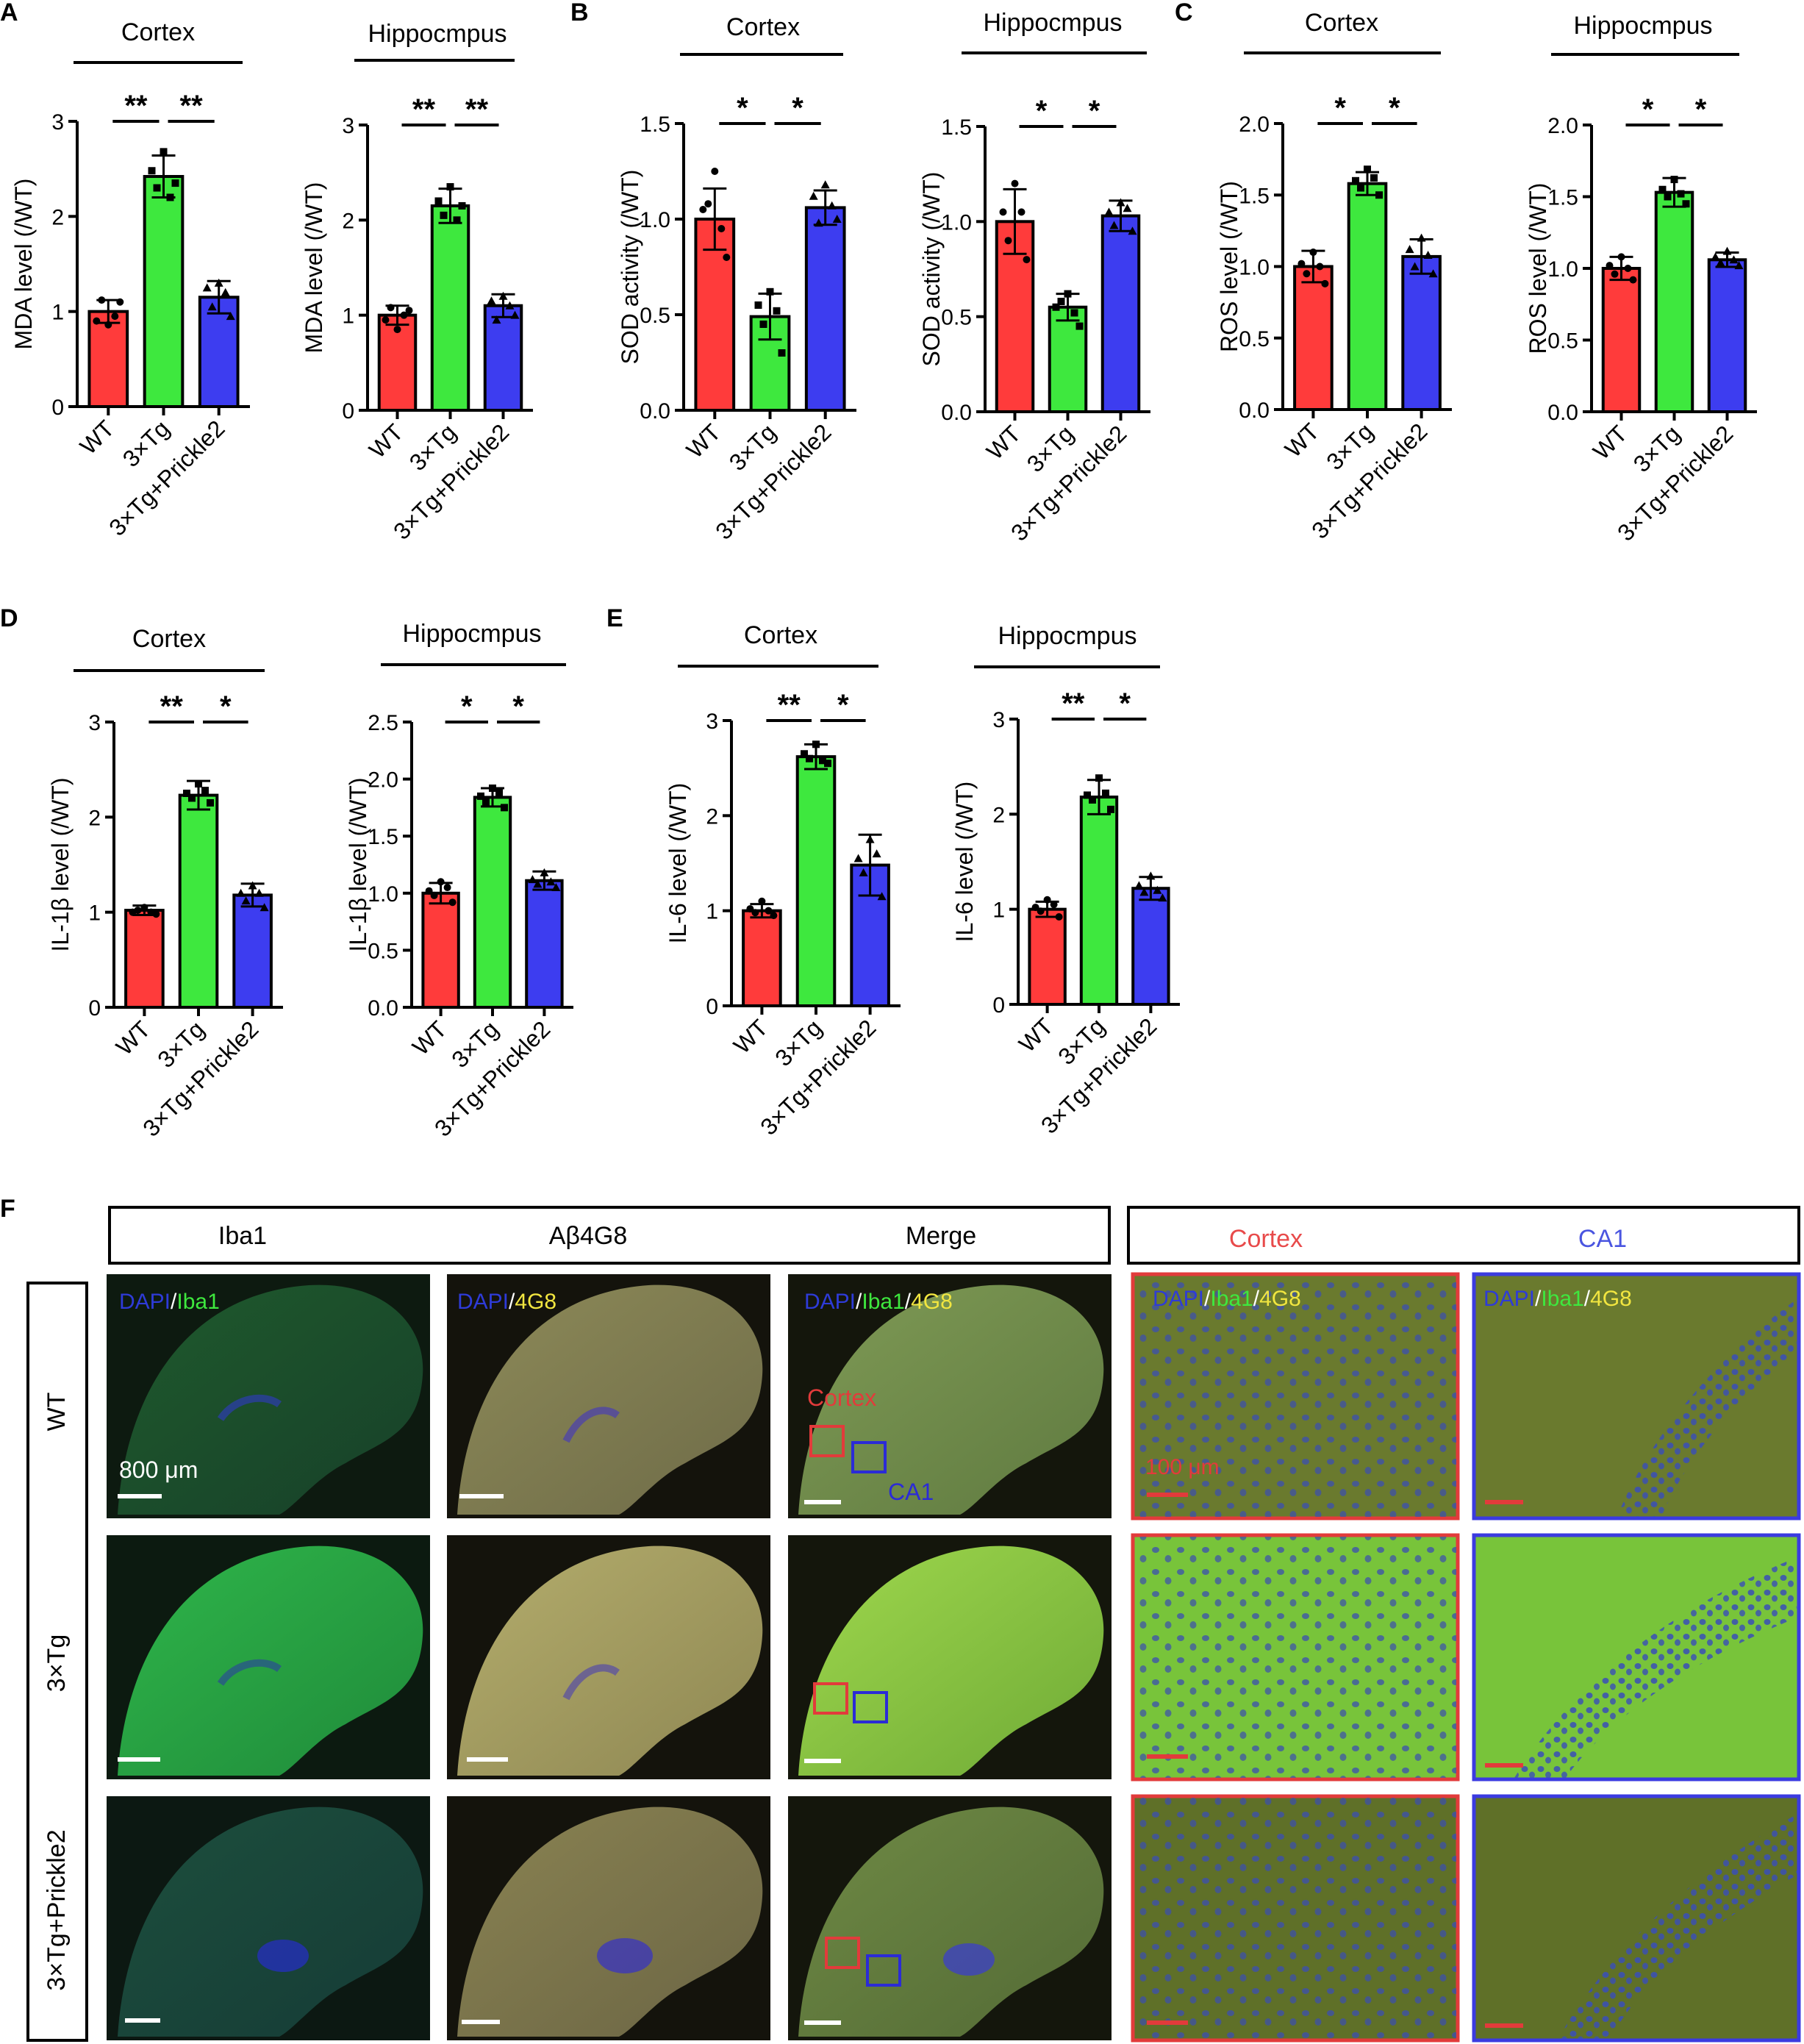 This screenshot has height=2044, width=1804. What do you see at coordinates (1295, 1396) in the screenshot?
I see `image-wt-cortex-zoom: 100 μm DAPI/Iba1/4G8` at bounding box center [1295, 1396].